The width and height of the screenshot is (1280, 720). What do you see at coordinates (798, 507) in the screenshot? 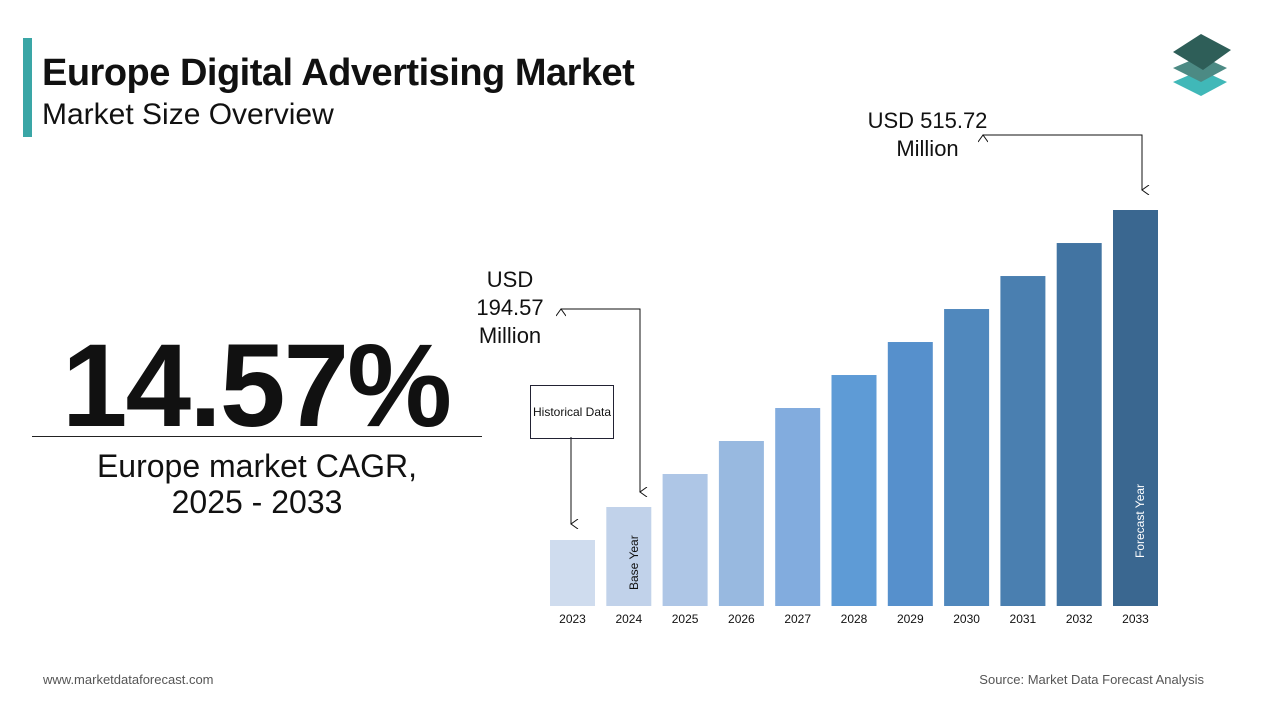
I see `bar-2027` at bounding box center [798, 507].